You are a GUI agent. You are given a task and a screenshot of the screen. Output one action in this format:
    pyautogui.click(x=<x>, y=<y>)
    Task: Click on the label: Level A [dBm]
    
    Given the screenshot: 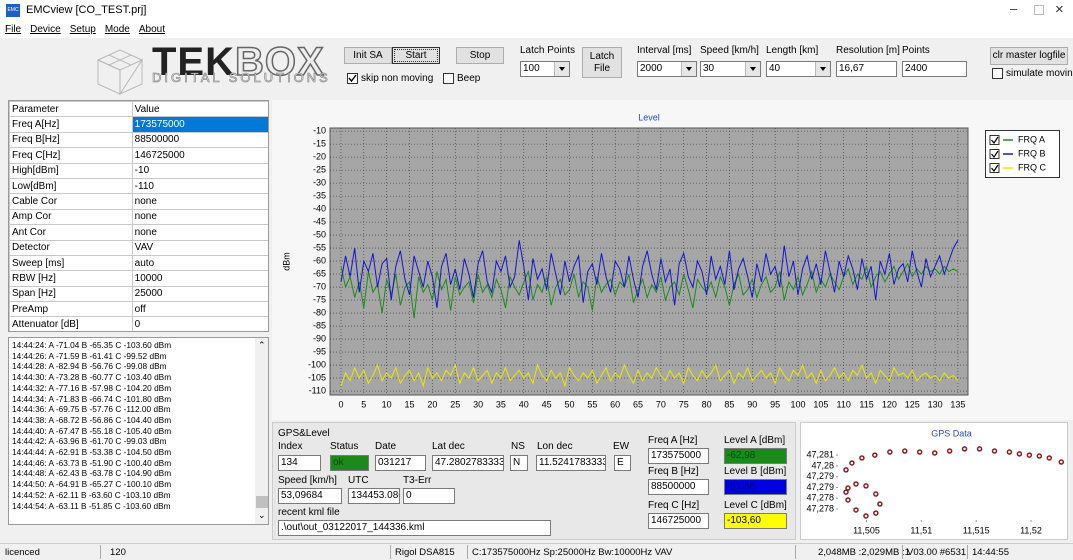 What is the action you would take?
    pyautogui.click(x=755, y=440)
    